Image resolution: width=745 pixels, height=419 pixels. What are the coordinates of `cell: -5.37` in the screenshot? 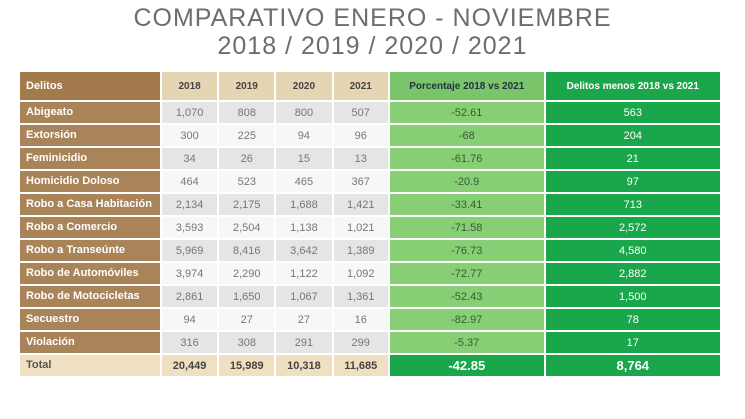 It's located at (466, 342).